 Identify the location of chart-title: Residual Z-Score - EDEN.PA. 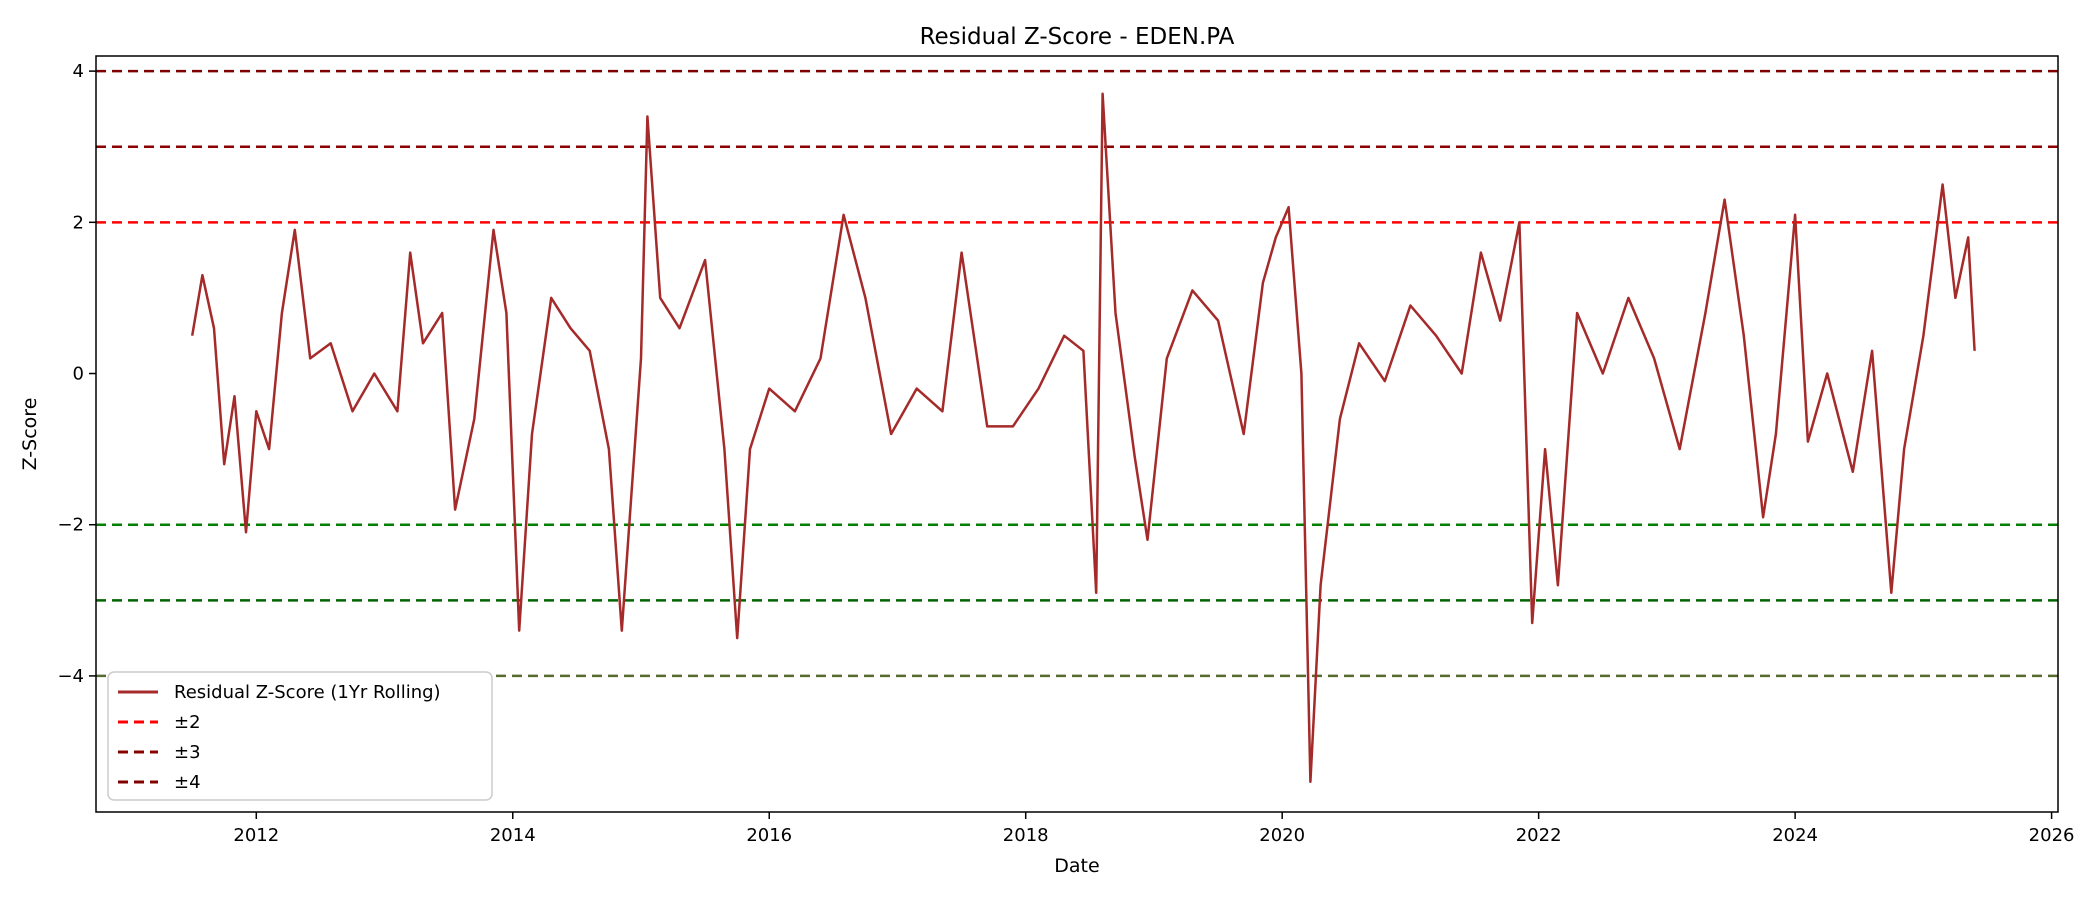
(1077, 37).